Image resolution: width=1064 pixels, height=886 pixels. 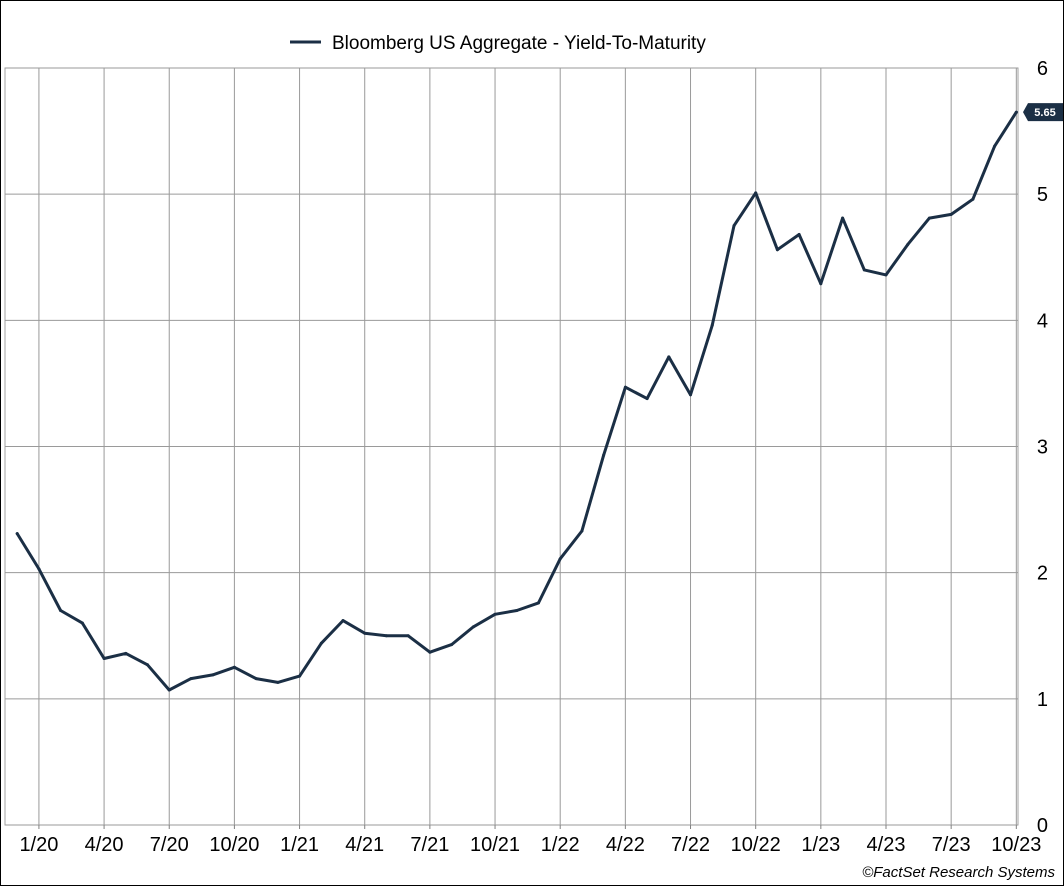 What do you see at coordinates (958, 872) in the screenshot?
I see `credit-text: ©FactSet Research Systems` at bounding box center [958, 872].